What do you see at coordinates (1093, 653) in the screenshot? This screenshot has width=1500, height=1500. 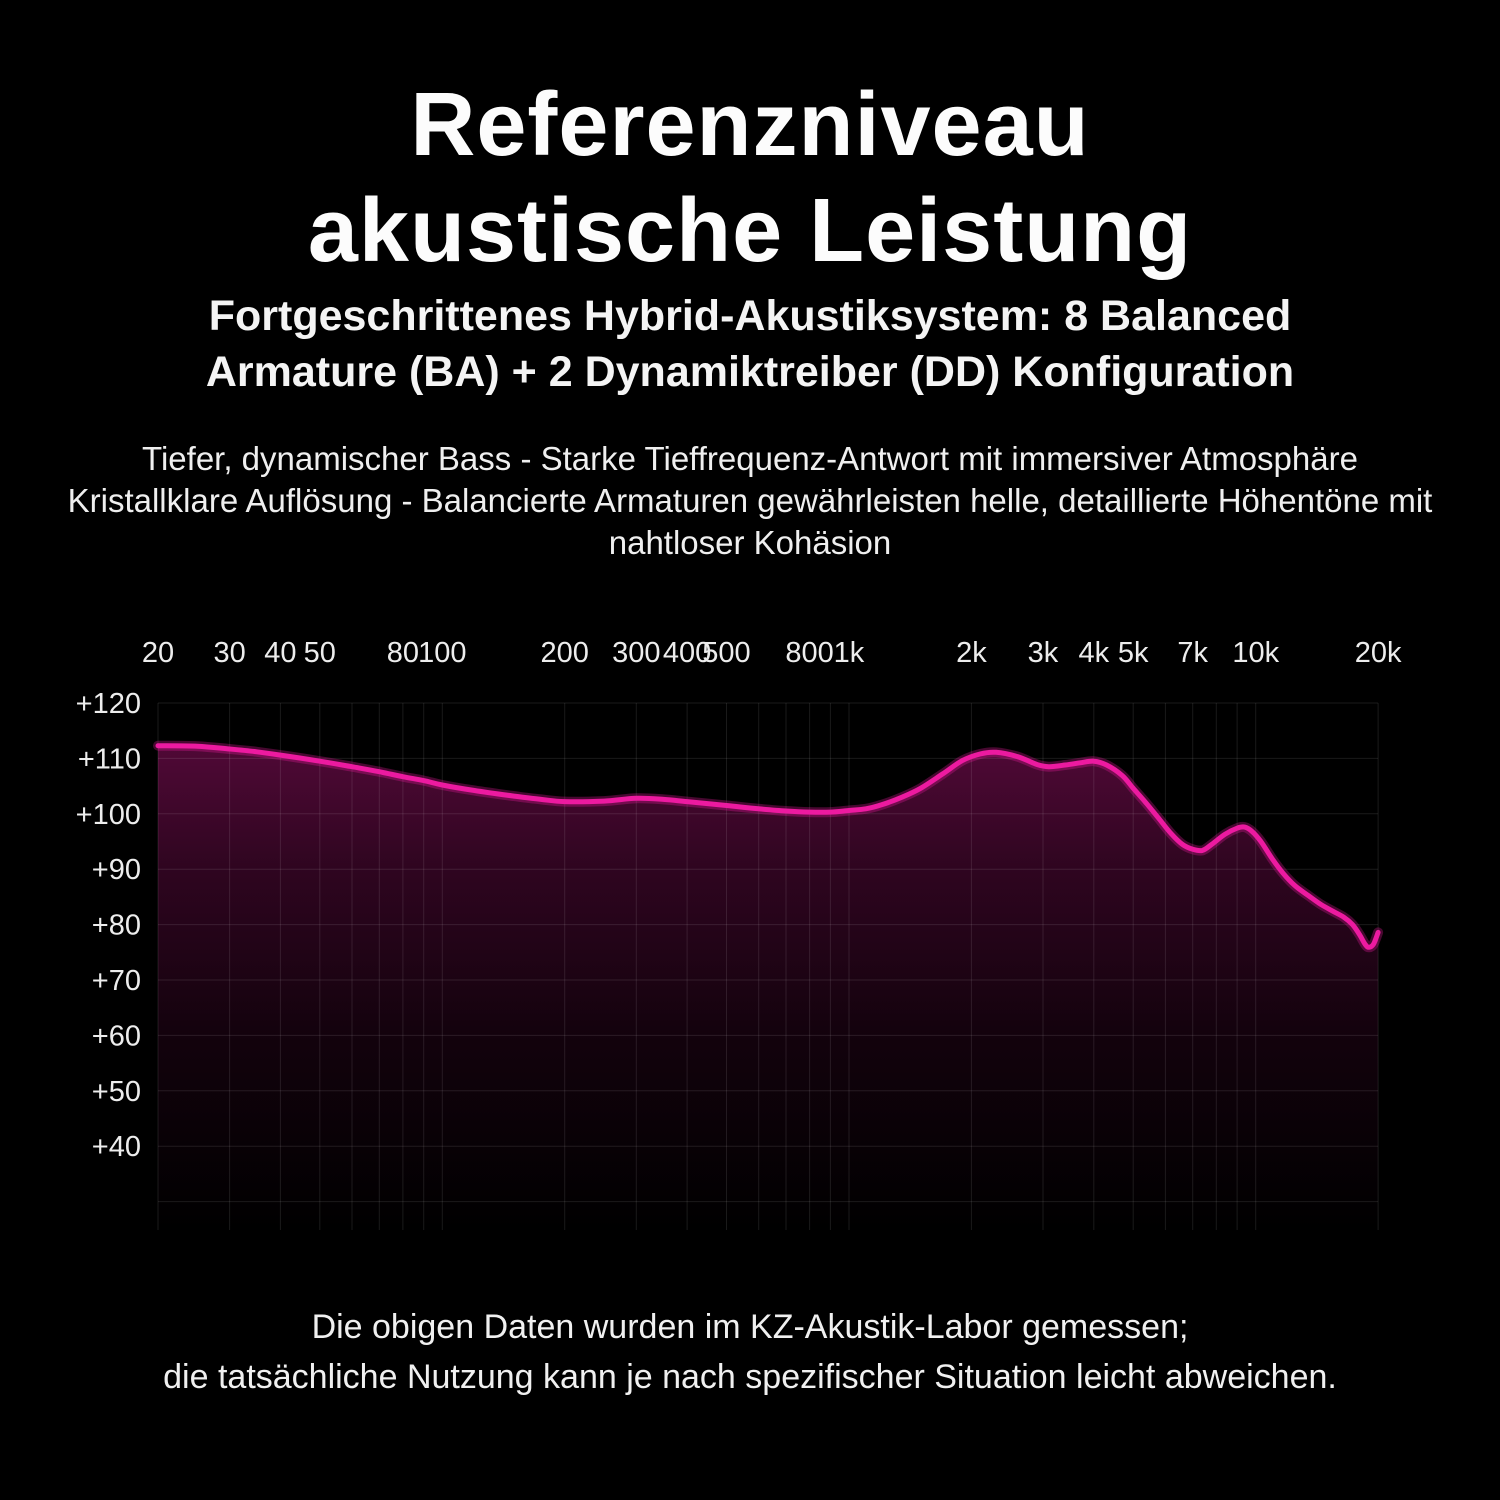 I see `x-tick-label: 4k` at bounding box center [1093, 653].